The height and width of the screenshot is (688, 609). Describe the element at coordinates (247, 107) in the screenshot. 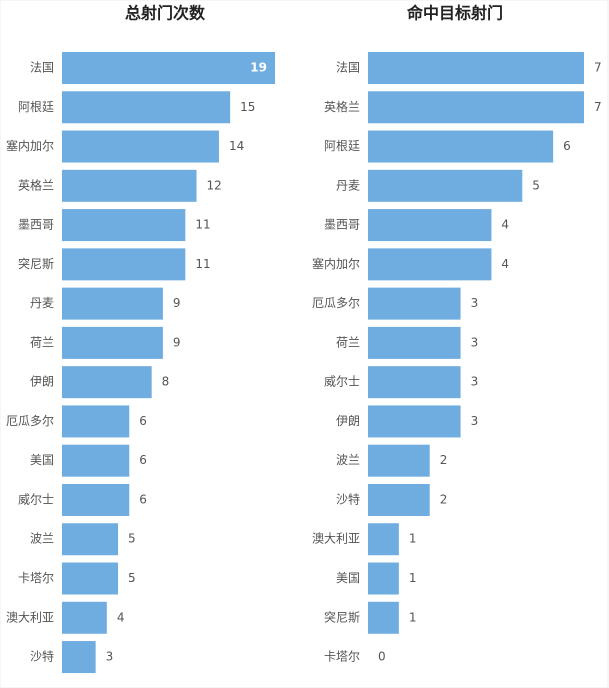

I see `value-label: 15` at that location.